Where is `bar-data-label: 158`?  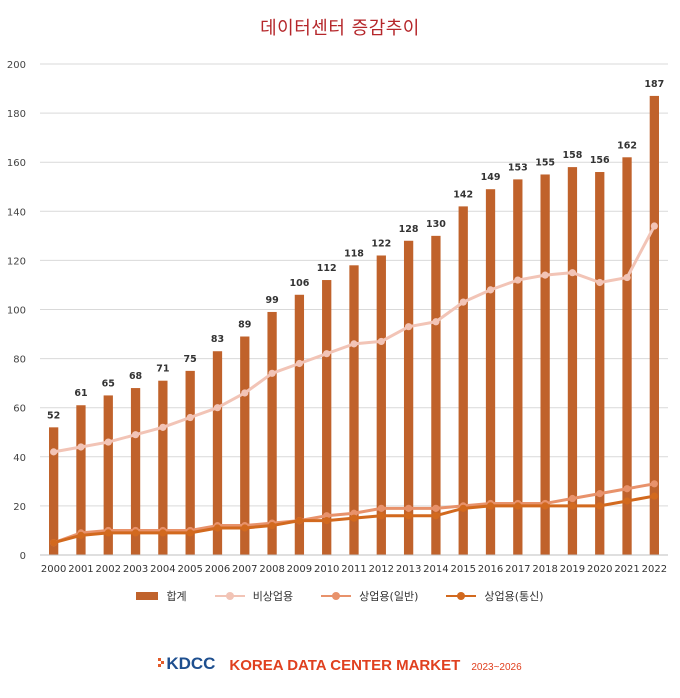
bar-data-label: 158 is located at coordinates (573, 155).